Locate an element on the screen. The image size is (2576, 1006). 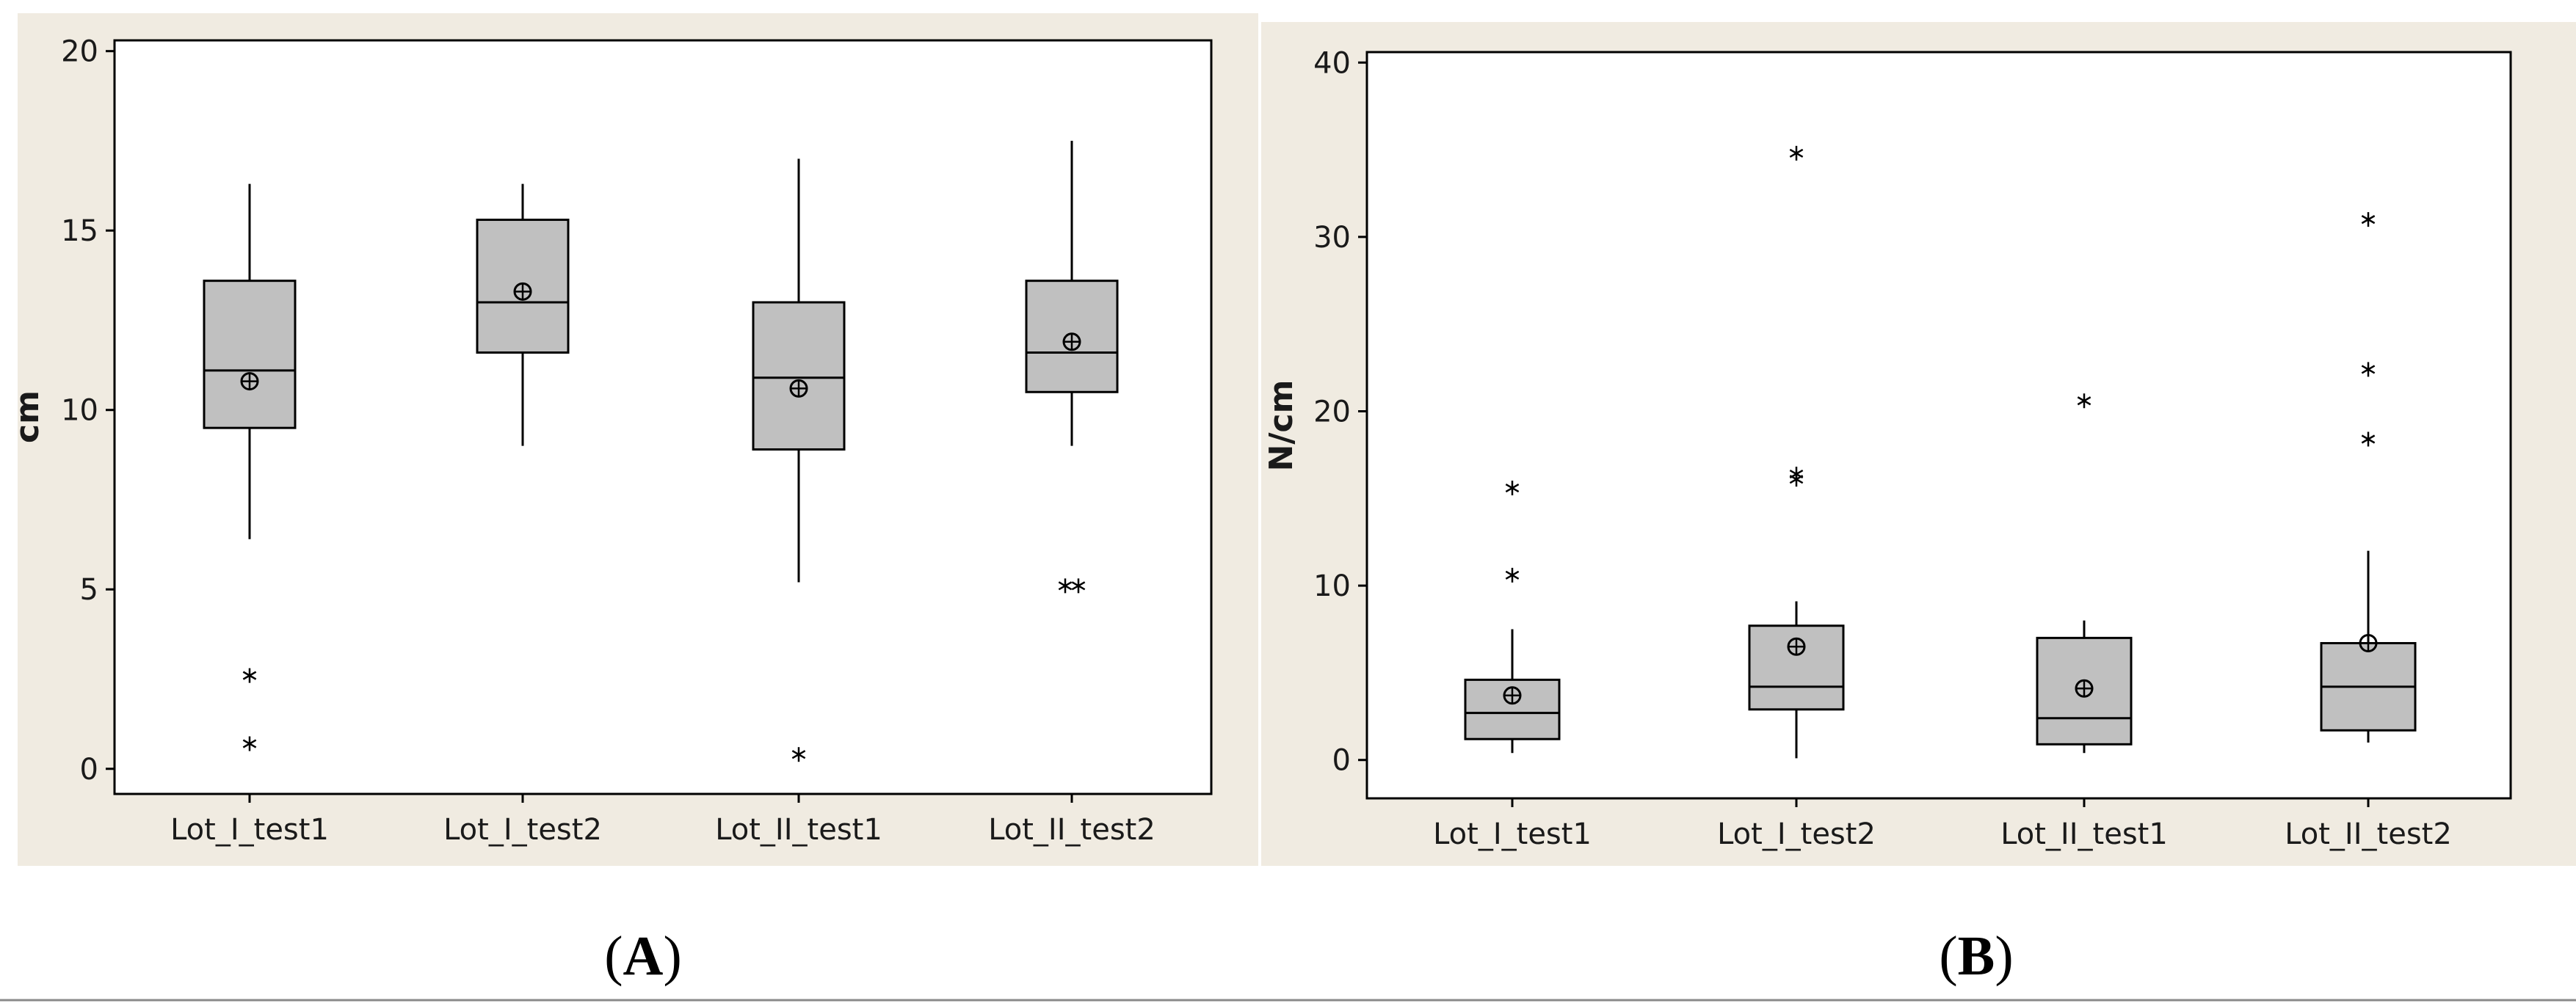
chart-b-y-axis: 0 10 20 30 40 is located at coordinates (1340, 412).